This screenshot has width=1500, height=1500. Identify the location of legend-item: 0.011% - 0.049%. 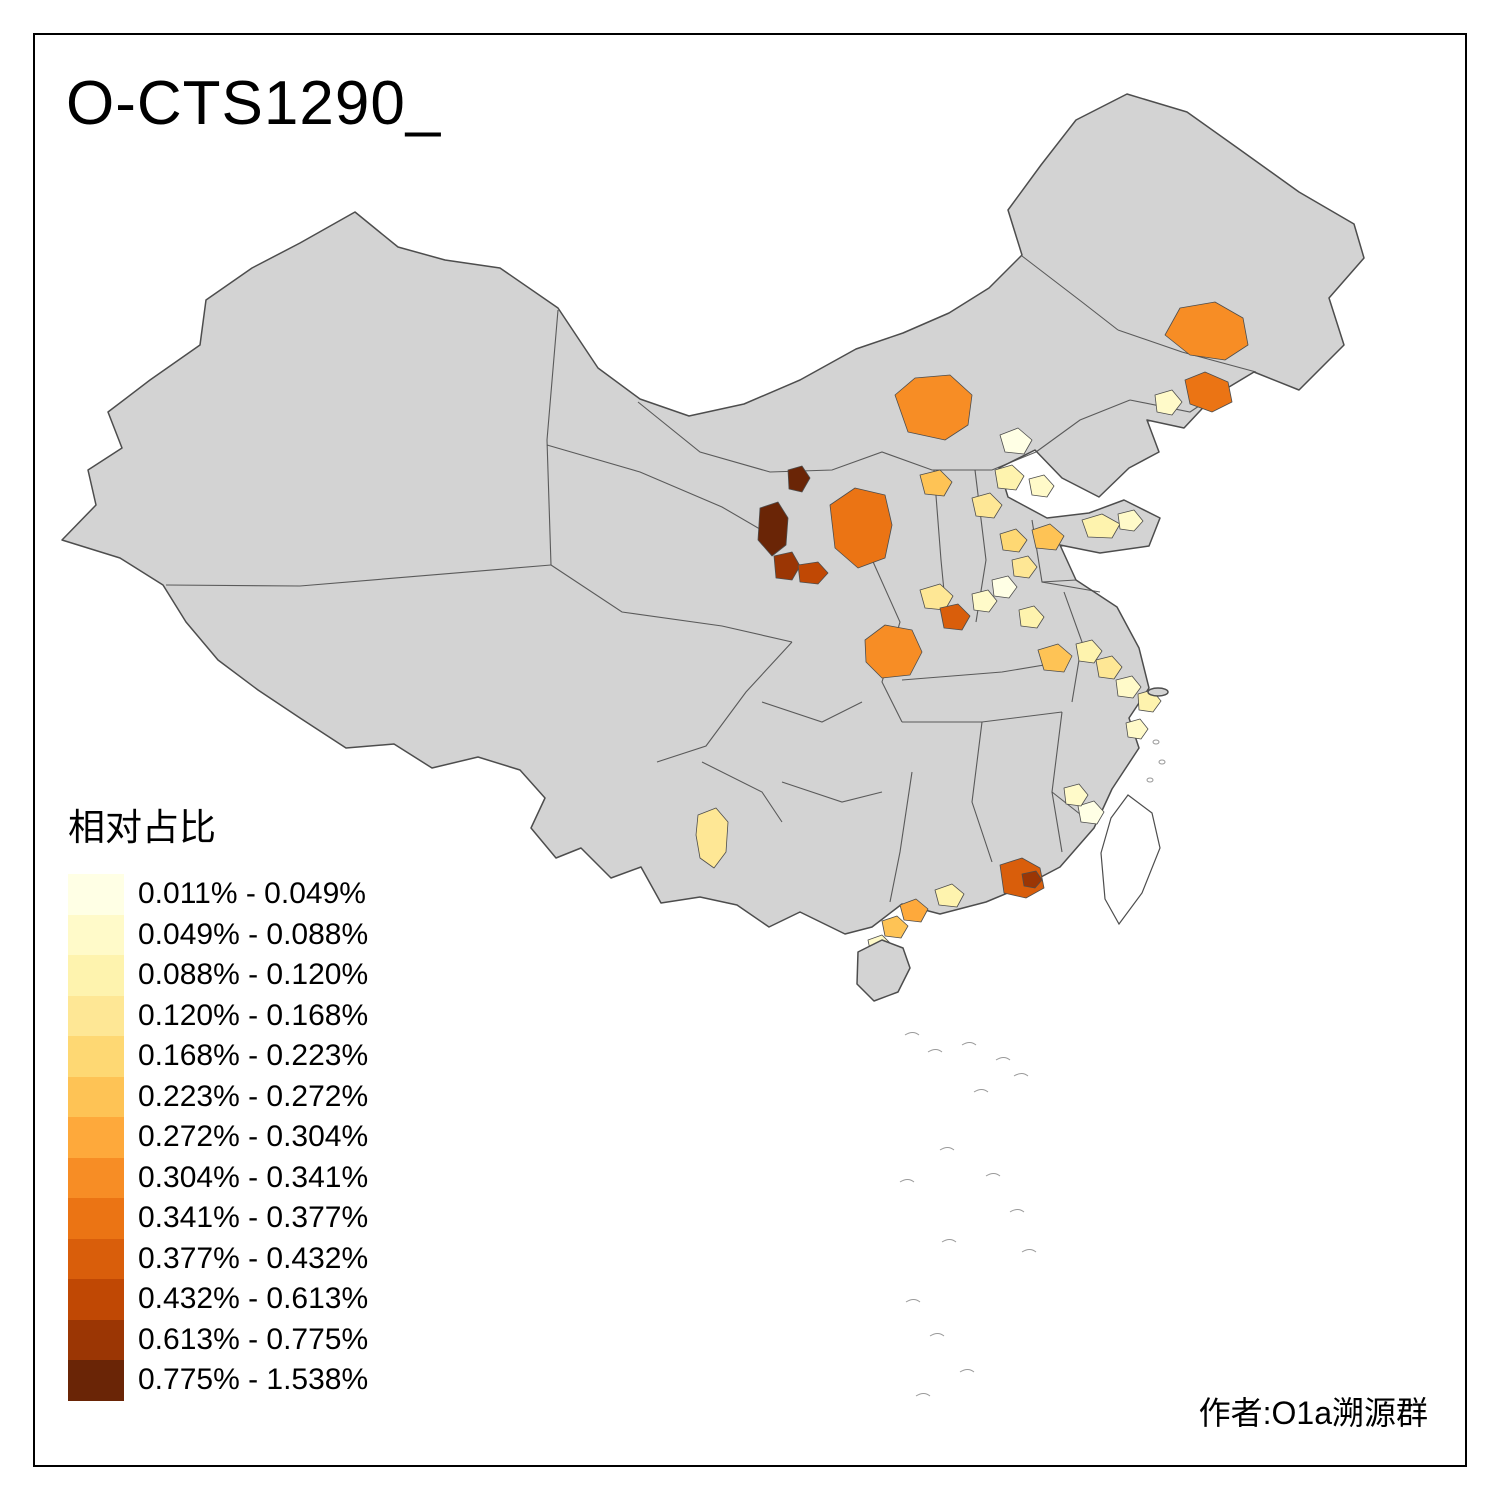
(283, 894).